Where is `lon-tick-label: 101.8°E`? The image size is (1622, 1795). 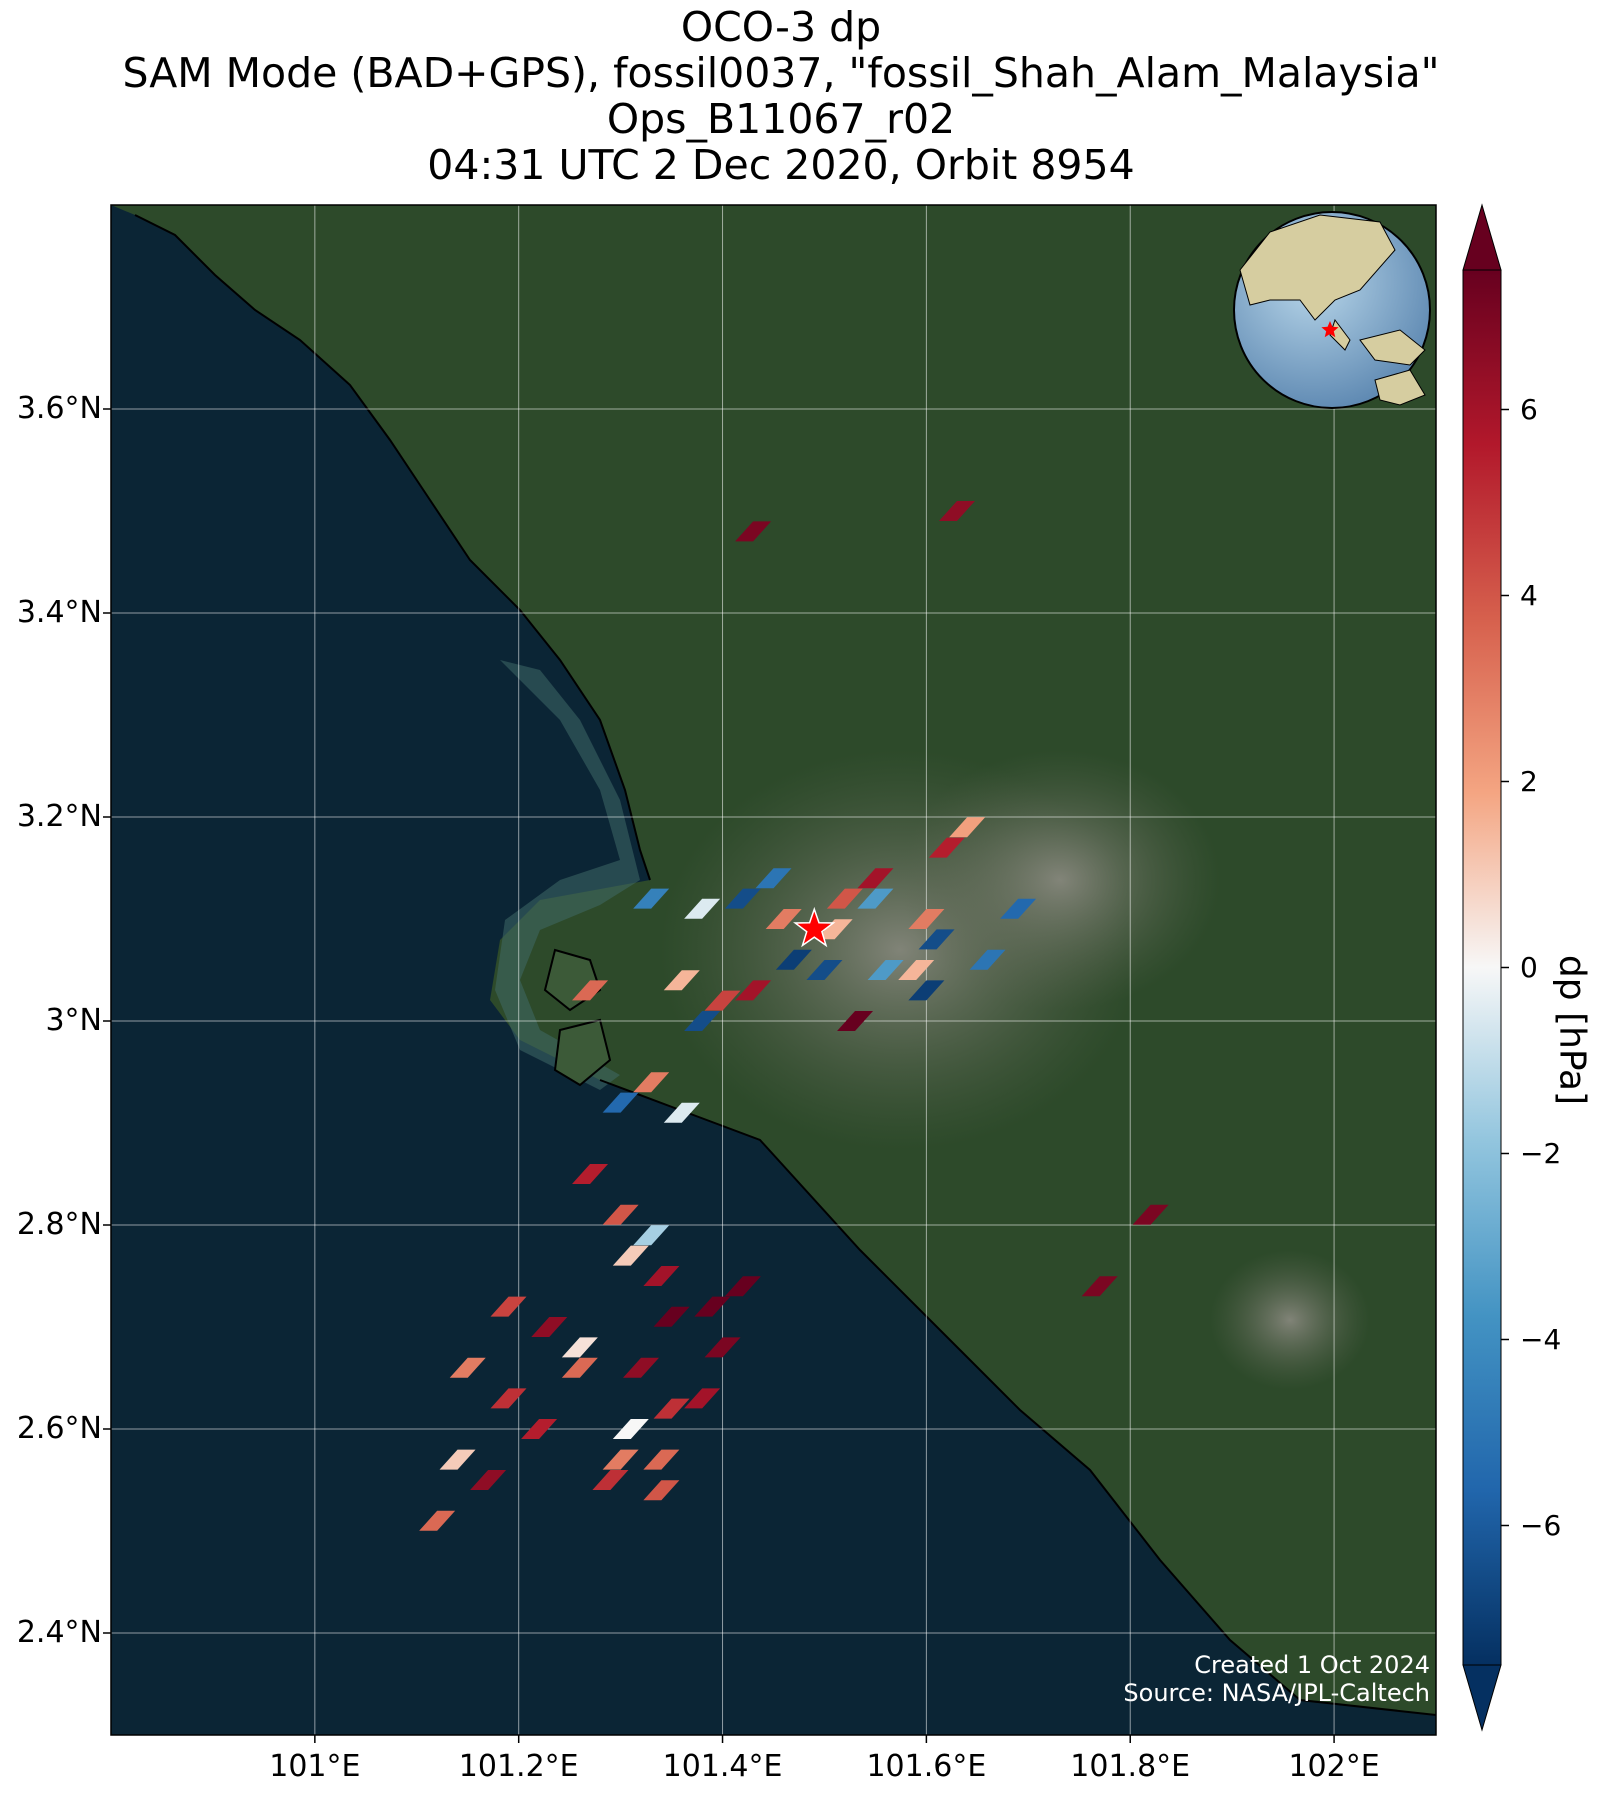
lon-tick-label: 101.8°E is located at coordinates (1130, 1766).